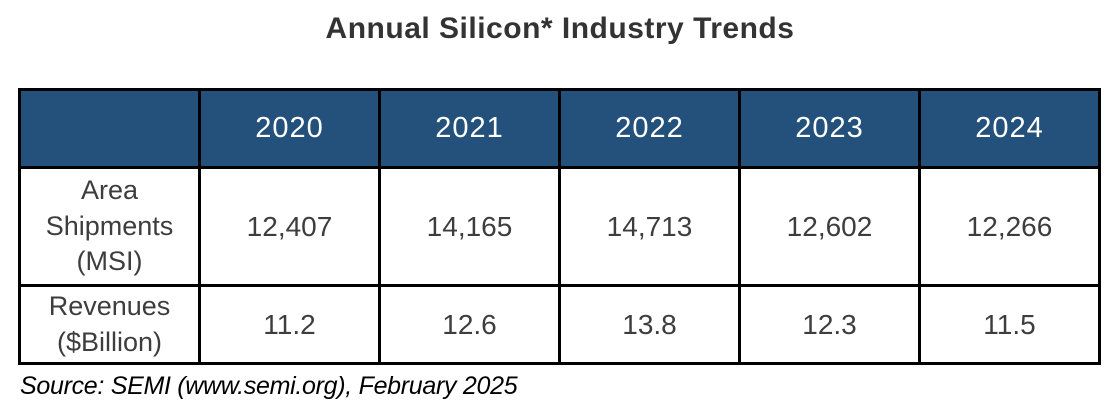 The width and height of the screenshot is (1120, 420). Describe the element at coordinates (109, 226) in the screenshot. I see `row-label-area-shipments: Area Shipments (MSI)` at that location.